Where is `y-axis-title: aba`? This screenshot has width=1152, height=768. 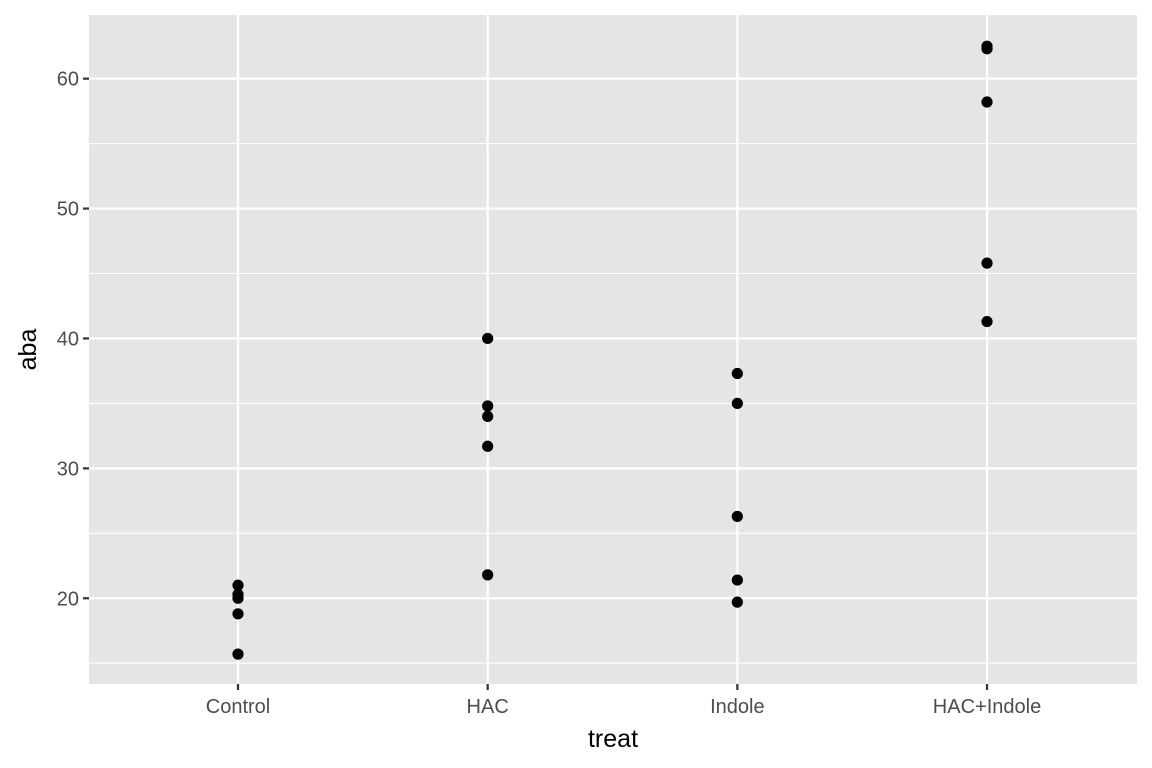
y-axis-title: aba is located at coordinates (28, 350).